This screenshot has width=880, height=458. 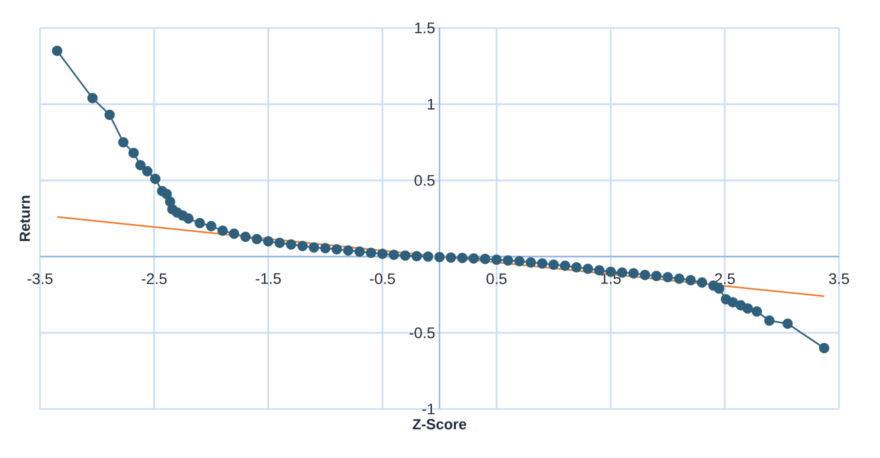 I want to click on x-tick-label: -3.5, so click(x=40, y=278).